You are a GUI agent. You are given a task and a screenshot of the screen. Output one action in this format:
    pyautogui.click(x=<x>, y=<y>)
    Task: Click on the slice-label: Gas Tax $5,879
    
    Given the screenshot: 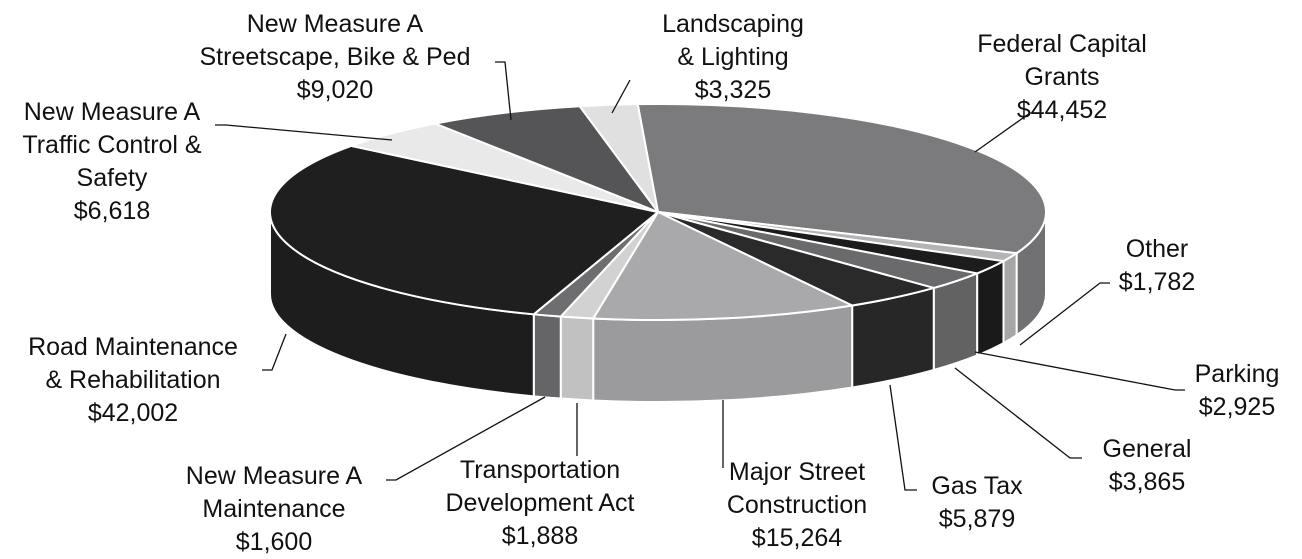 What is the action you would take?
    pyautogui.click(x=976, y=503)
    